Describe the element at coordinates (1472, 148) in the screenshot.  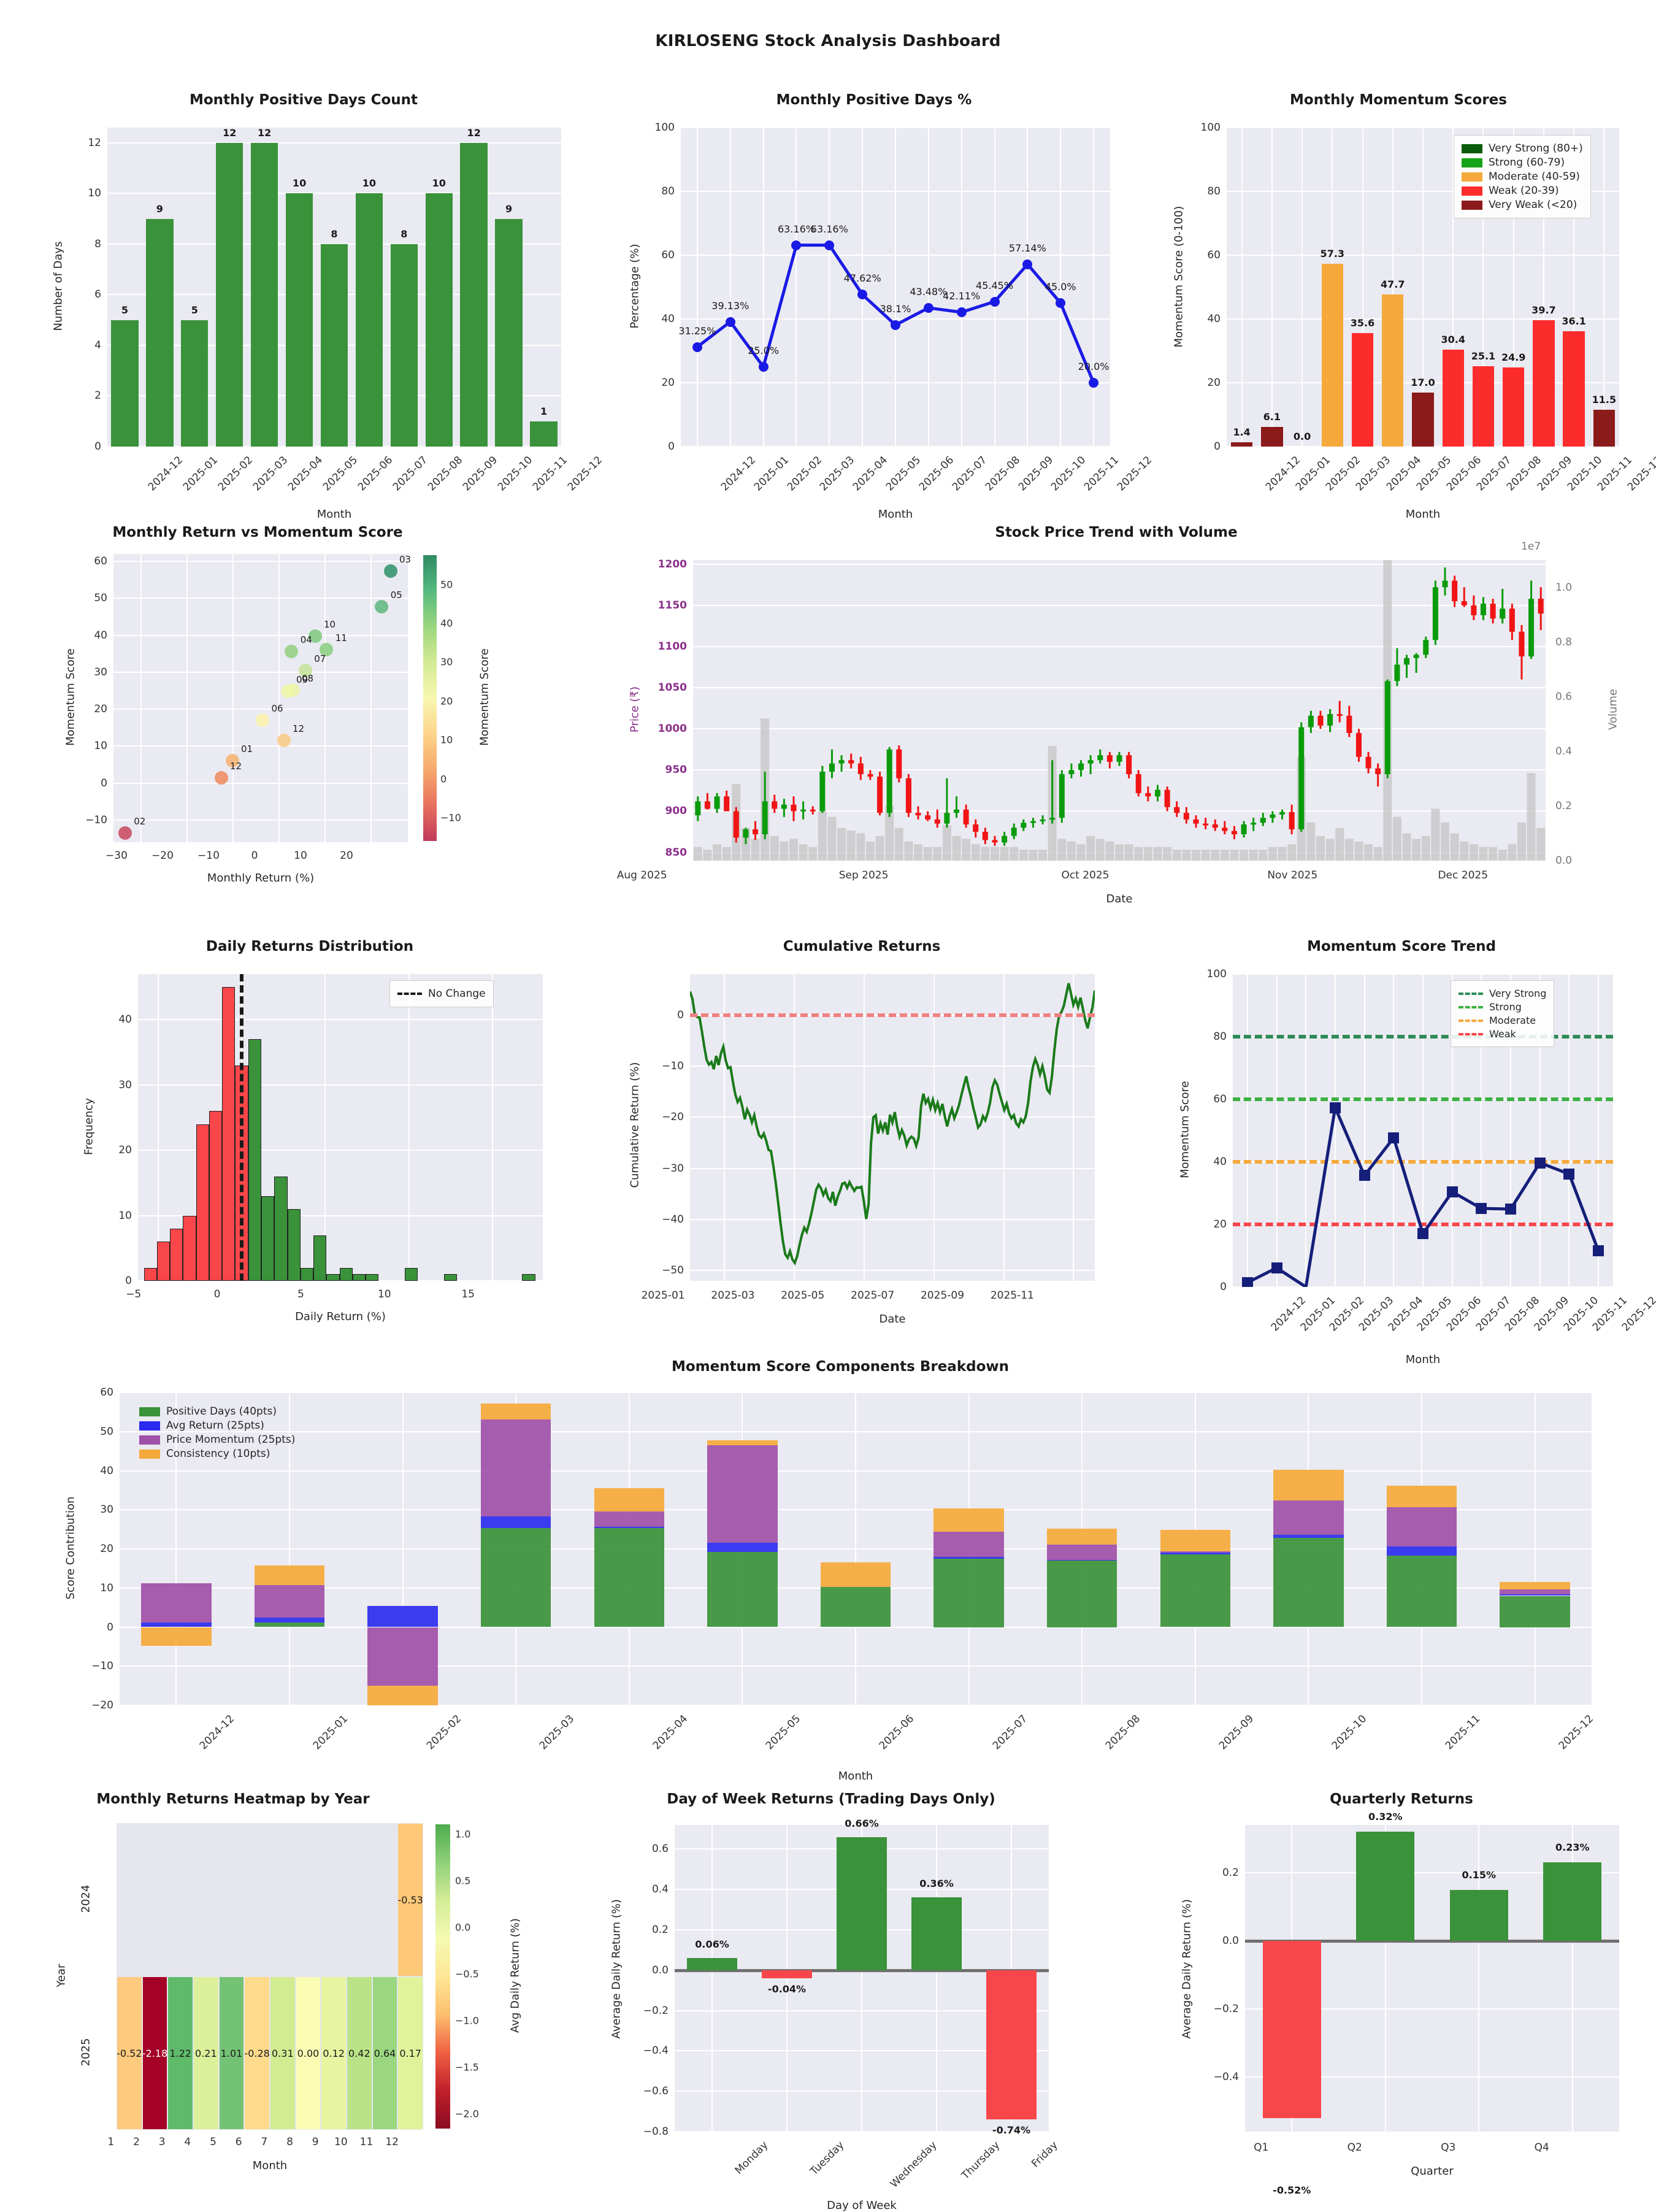
I see `legend-swatch` at that location.